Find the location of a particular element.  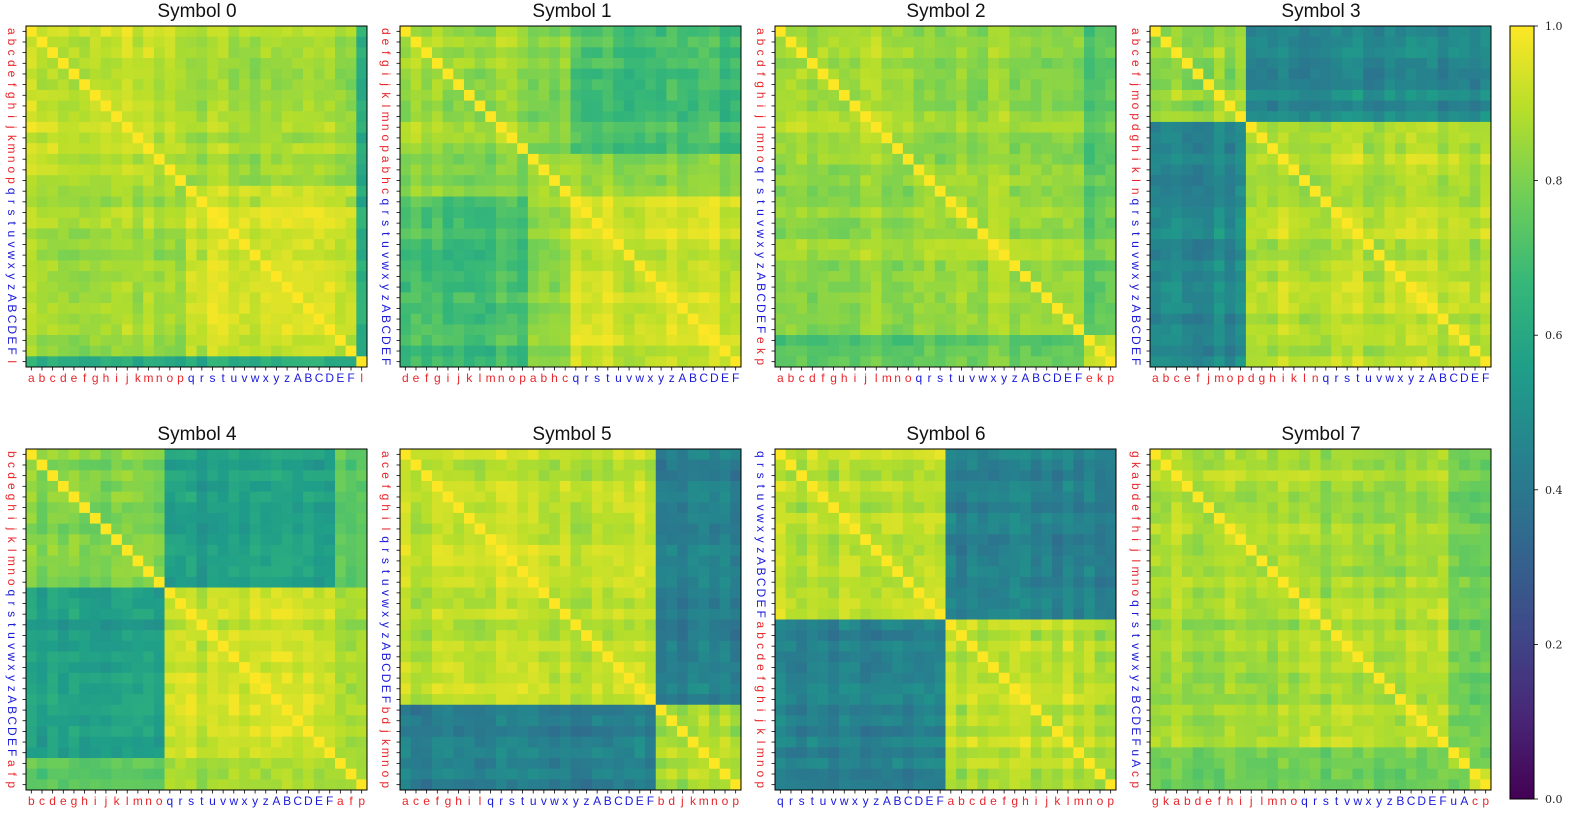

y-tick-label: v is located at coordinates (12, 244).